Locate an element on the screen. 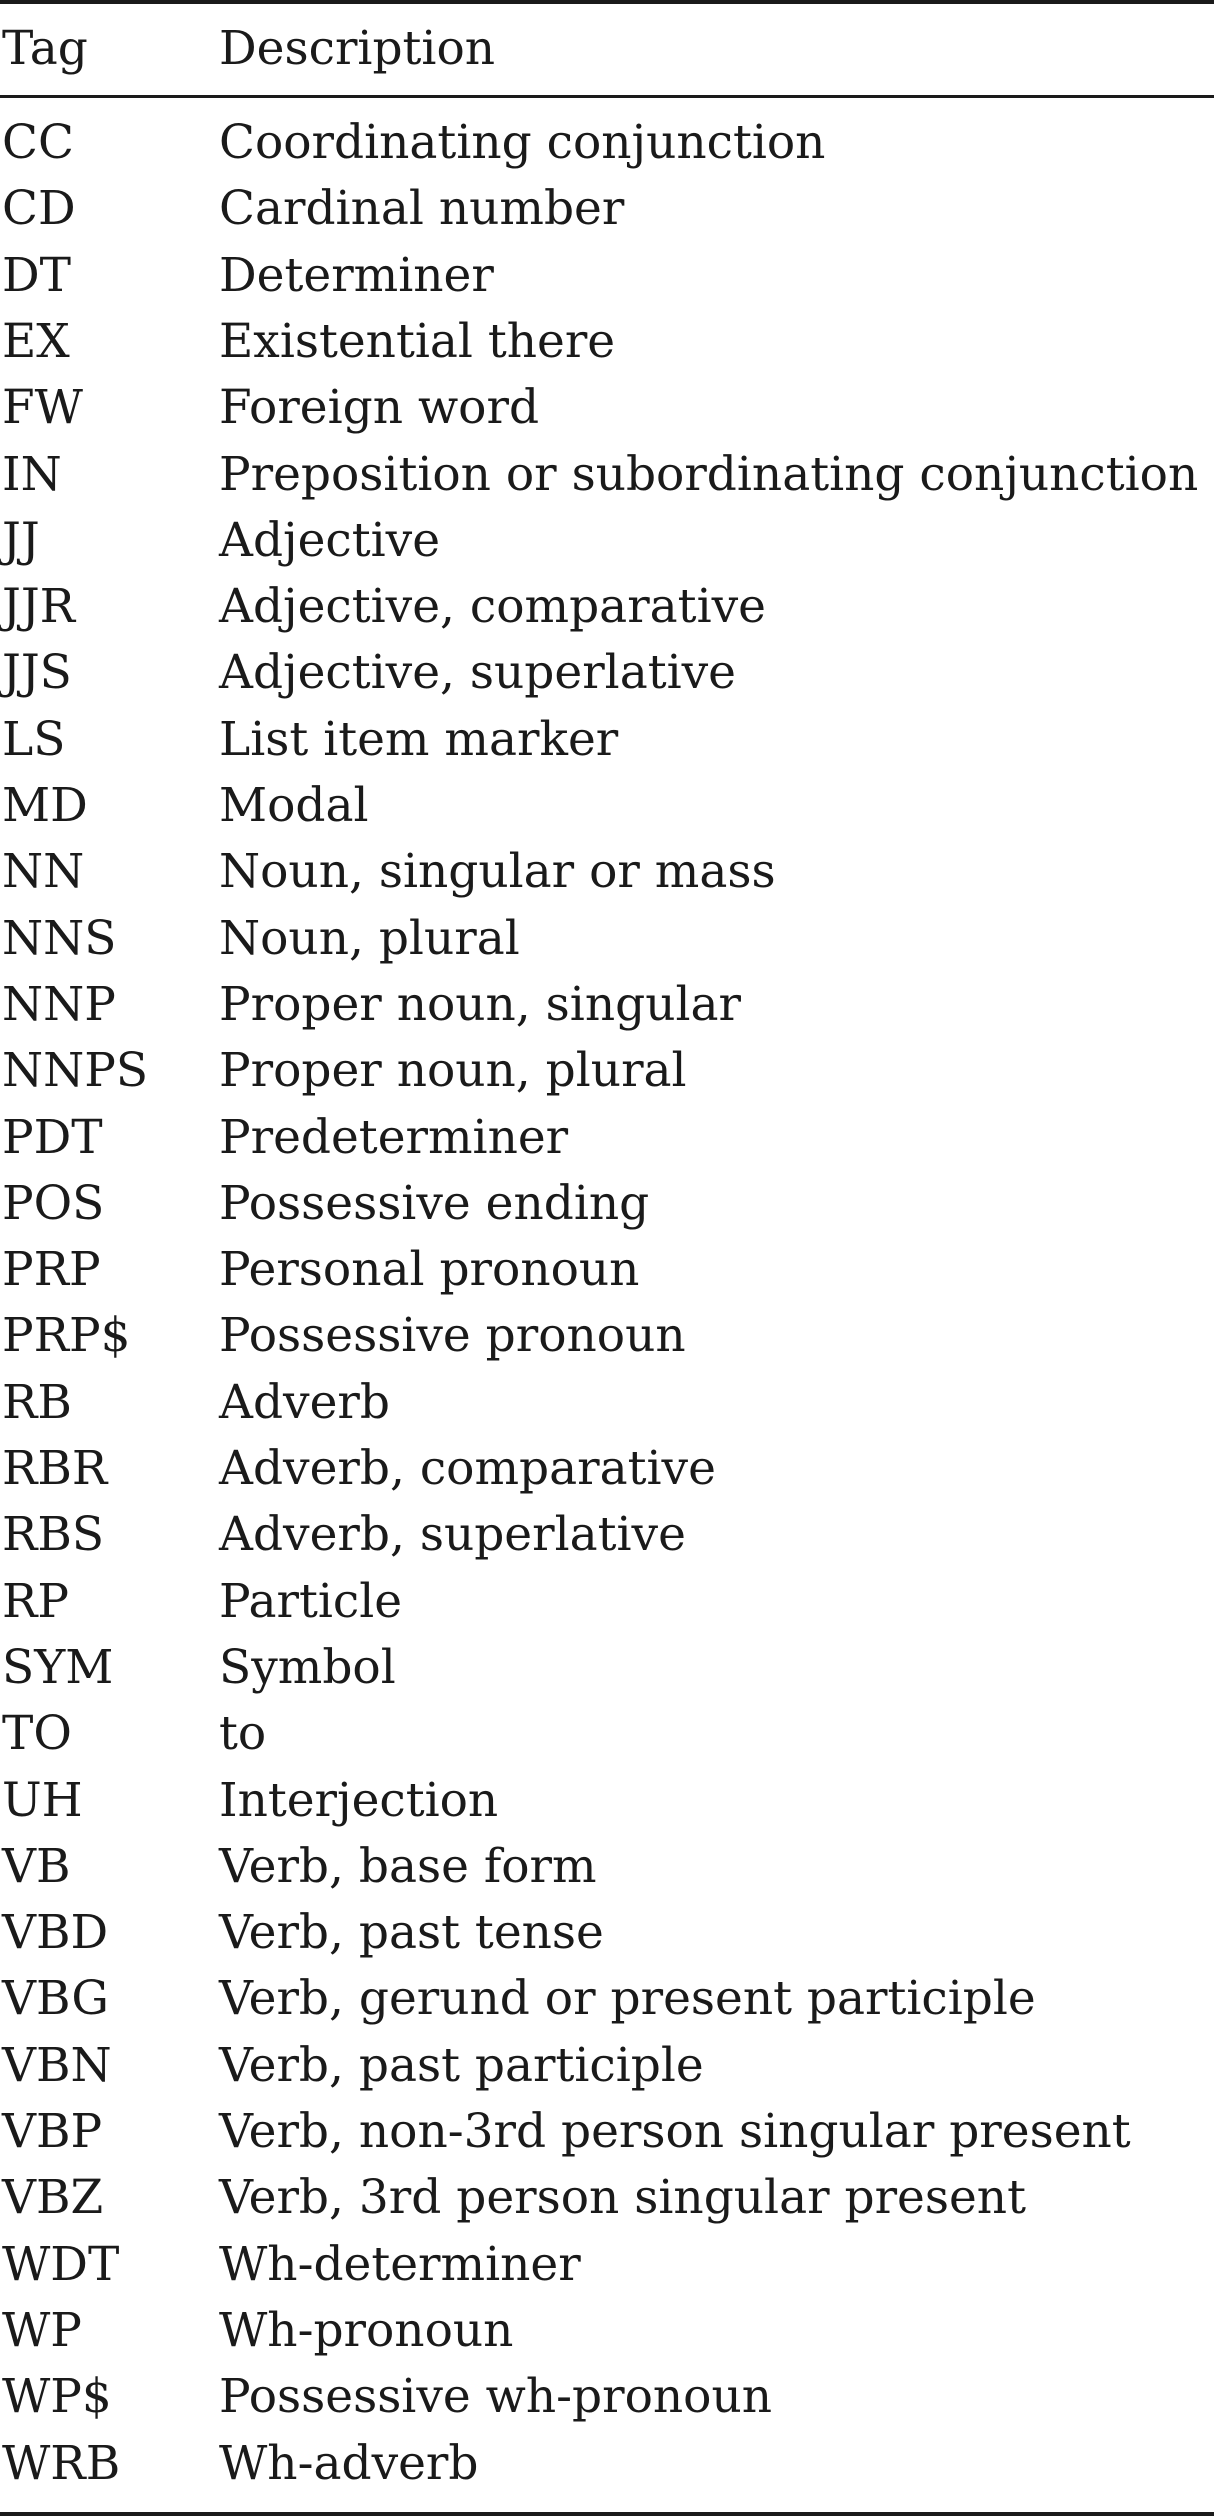  table-row: CD Cardinal number is located at coordinates (607, 209).